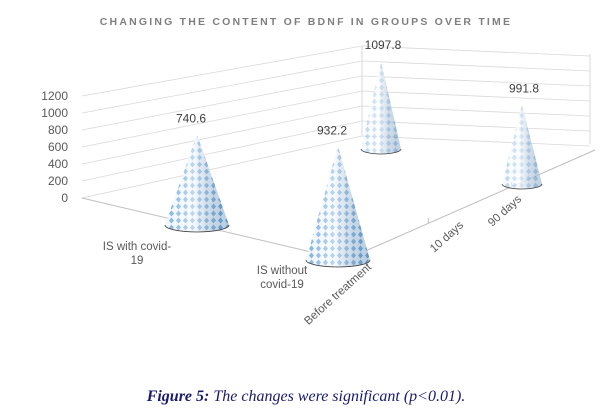  I want to click on y-tick-label: 800, so click(58, 130).